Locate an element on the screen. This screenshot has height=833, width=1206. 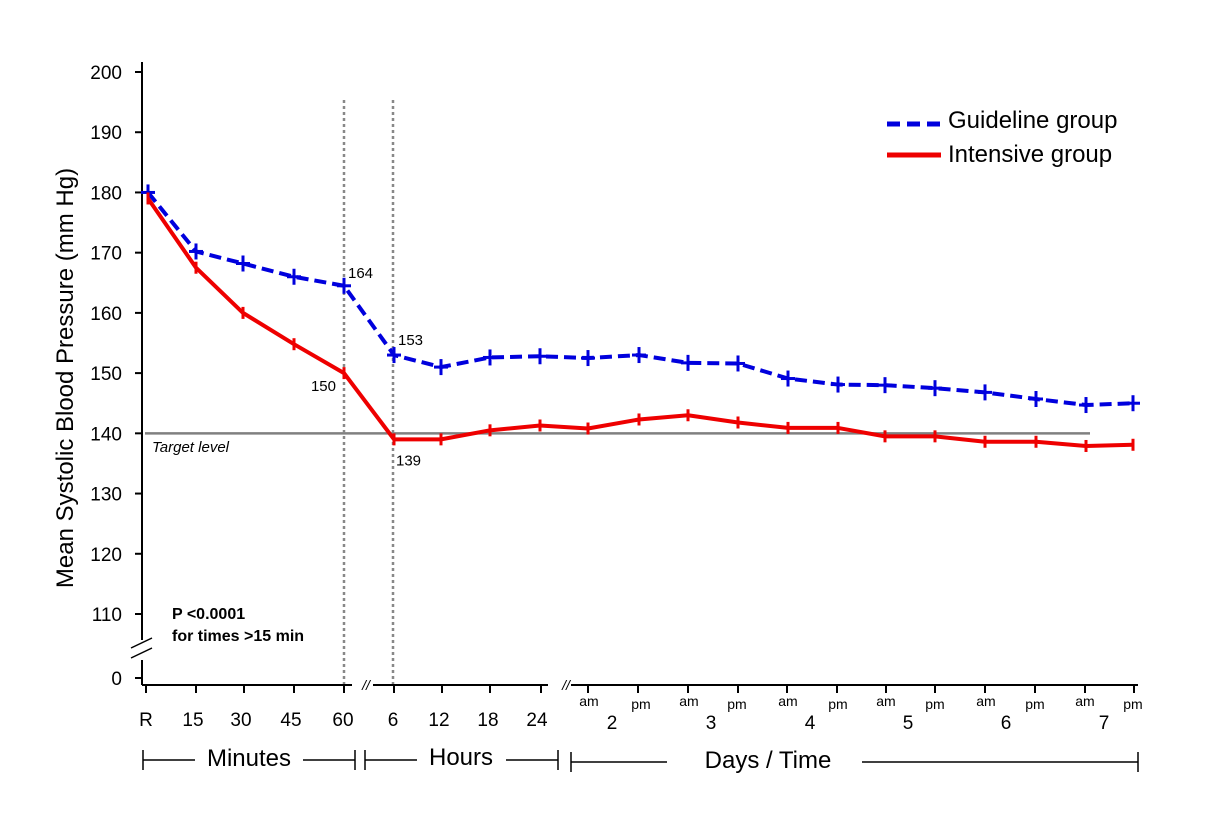
x-tick-label: 18 is located at coordinates (487, 720).